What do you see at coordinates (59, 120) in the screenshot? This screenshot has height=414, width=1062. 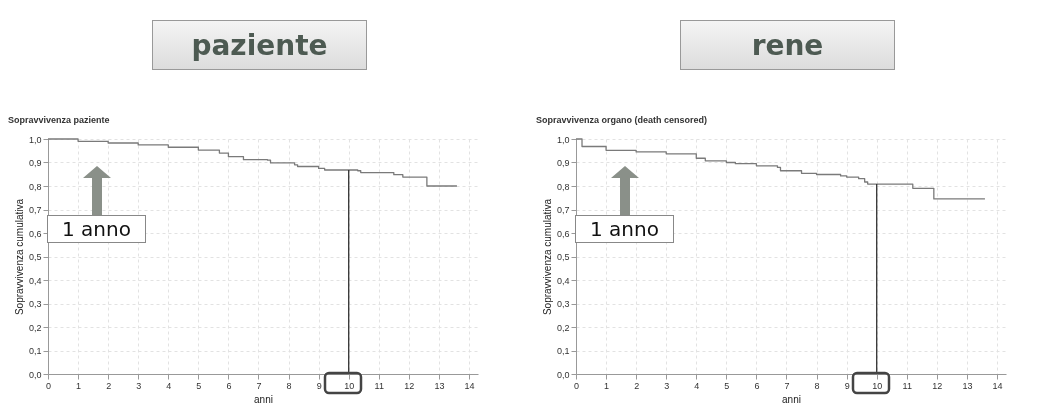 I see `chart-subtitle: Sopravvivenza paziente` at bounding box center [59, 120].